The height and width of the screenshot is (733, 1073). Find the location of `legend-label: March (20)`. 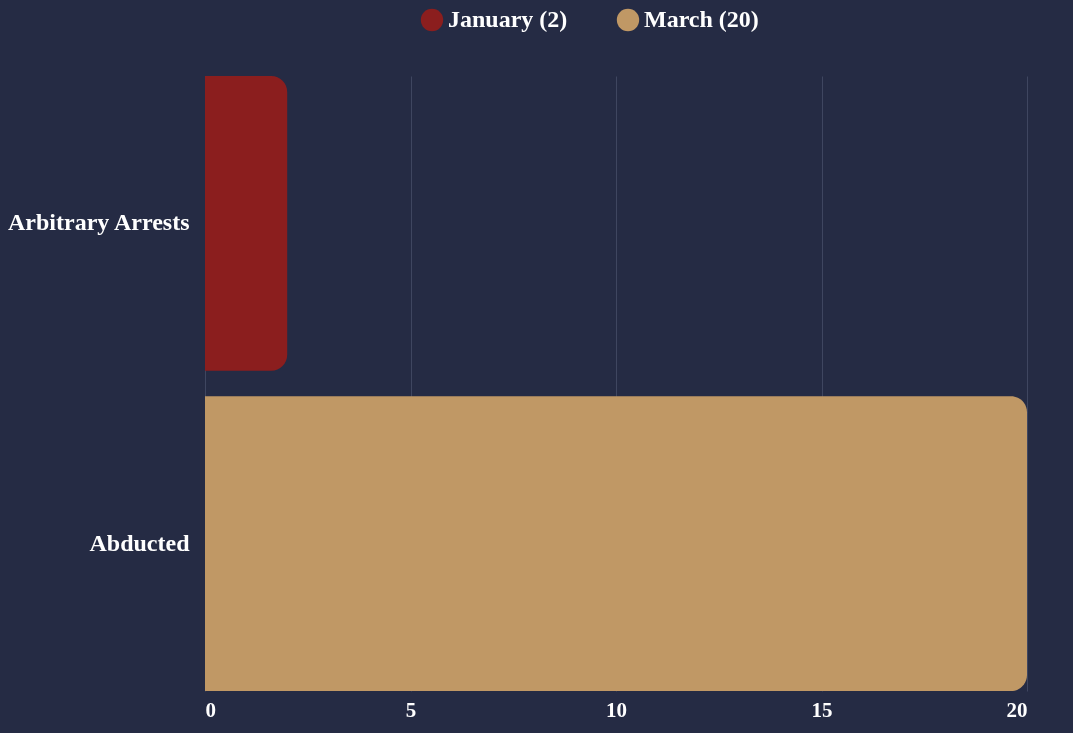

legend-label: March (20) is located at coordinates (701, 19).